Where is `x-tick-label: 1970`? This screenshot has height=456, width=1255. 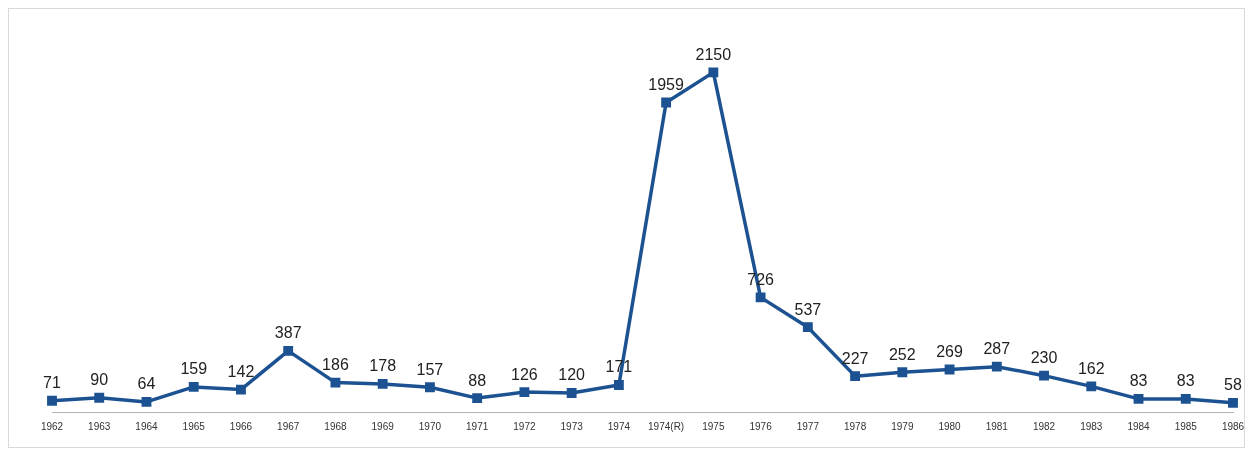 x-tick-label: 1970 is located at coordinates (430, 426).